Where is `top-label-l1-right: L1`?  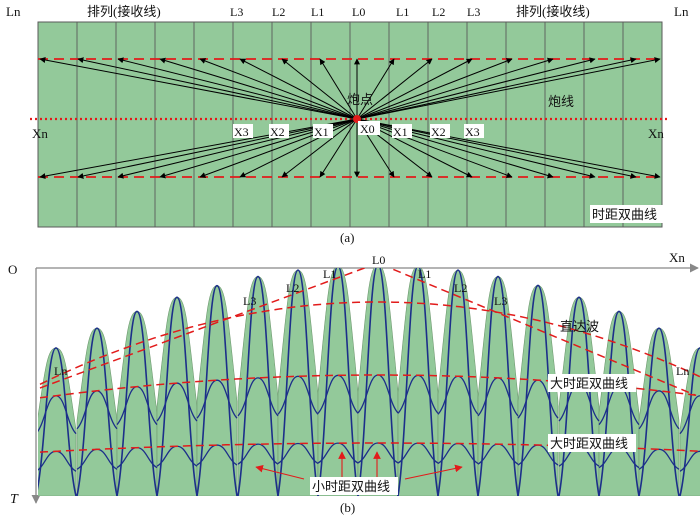 top-label-l1-right: L1 is located at coordinates (402, 12).